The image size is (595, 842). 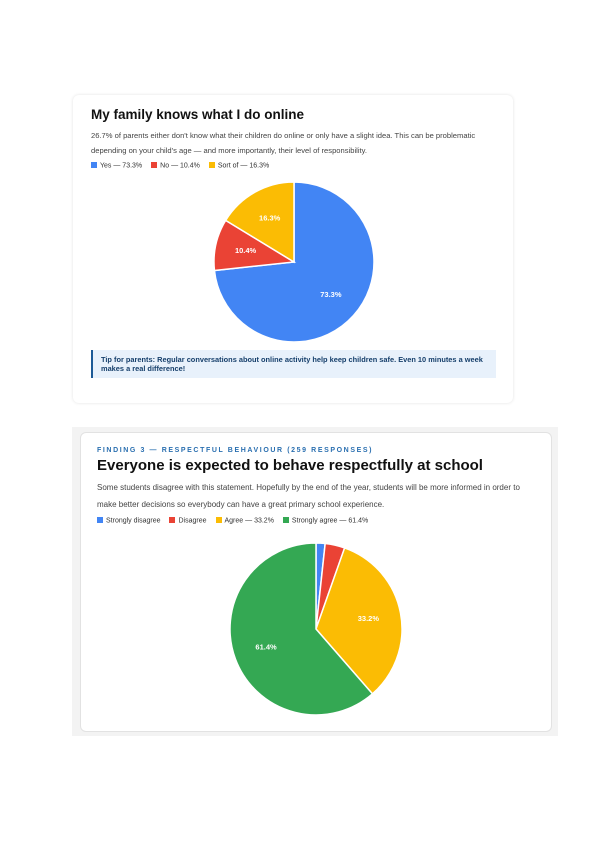 I want to click on legend-item: Strongly agree — 61.4%, so click(x=325, y=521).